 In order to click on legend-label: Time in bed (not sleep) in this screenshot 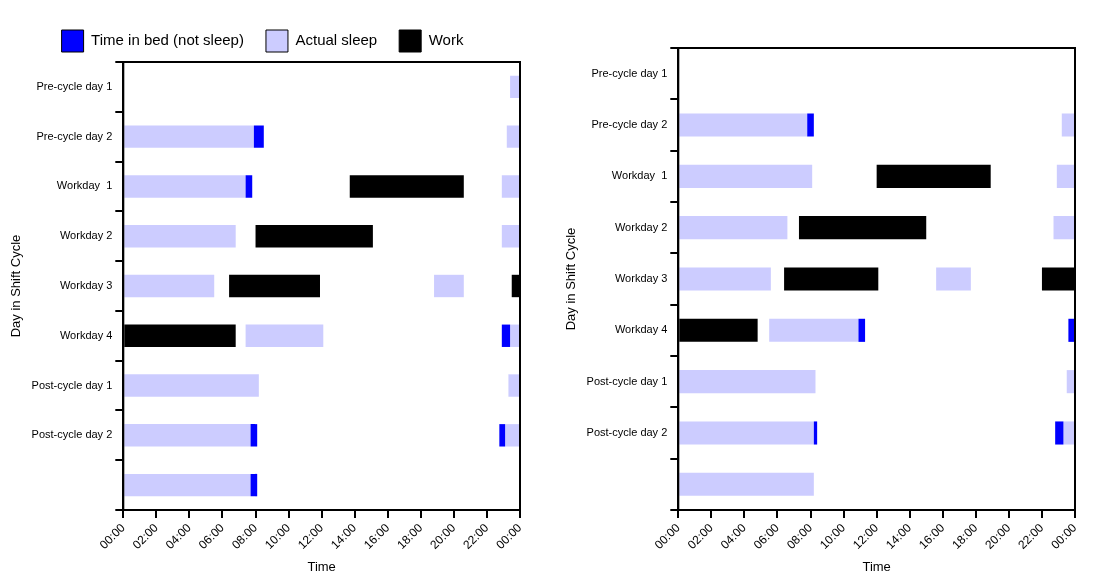, I will do `click(167, 40)`.